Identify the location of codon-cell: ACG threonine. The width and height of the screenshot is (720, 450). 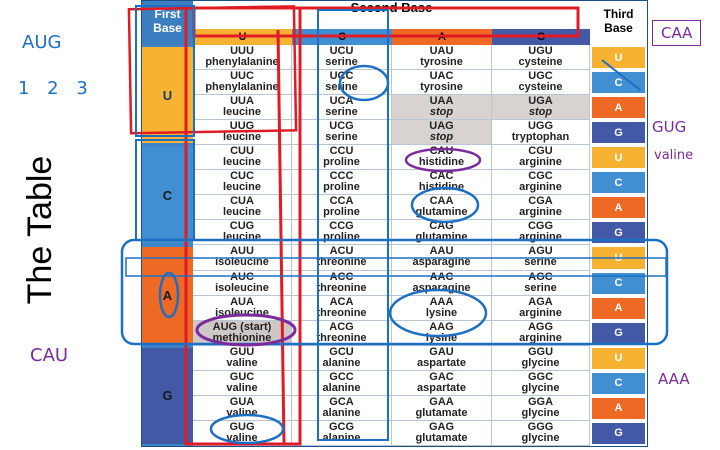
(342, 333).